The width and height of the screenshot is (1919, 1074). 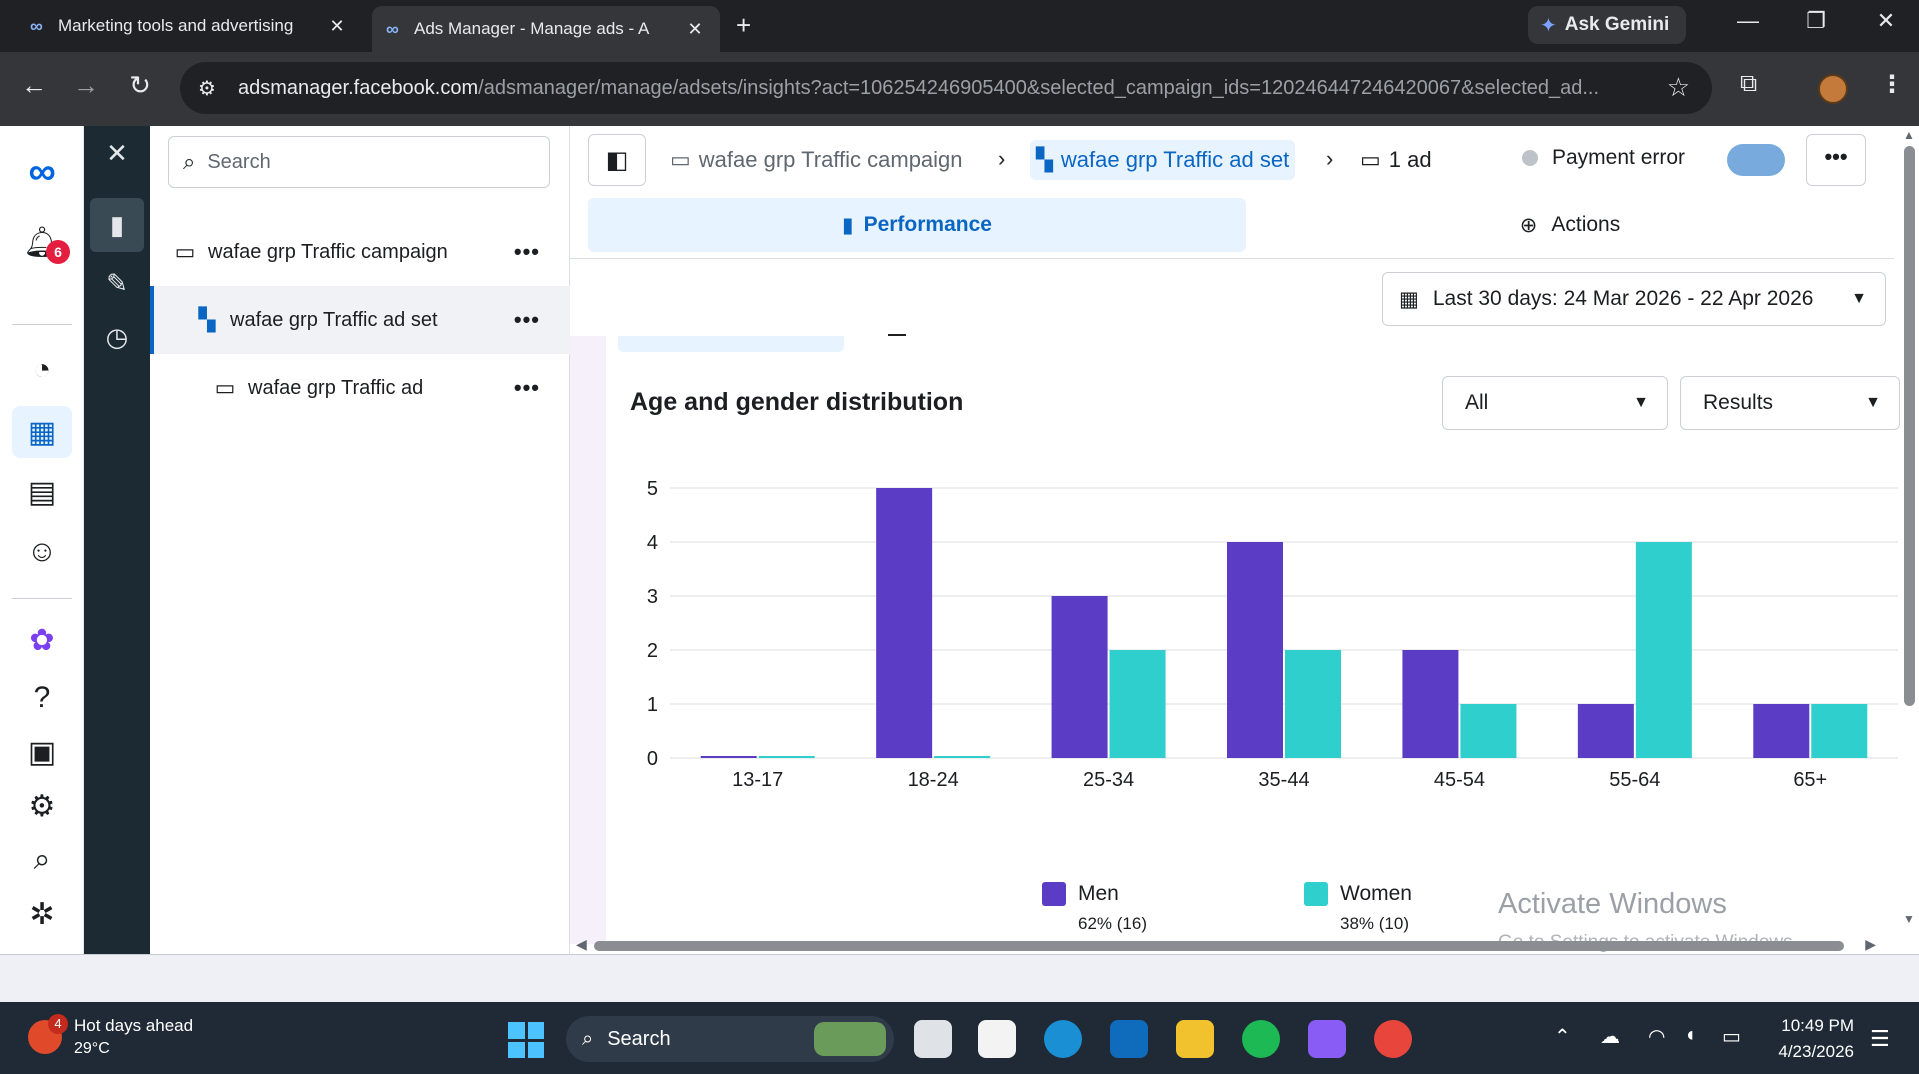 What do you see at coordinates (42, 914) in the screenshot?
I see `bug-icon: ✲` at bounding box center [42, 914].